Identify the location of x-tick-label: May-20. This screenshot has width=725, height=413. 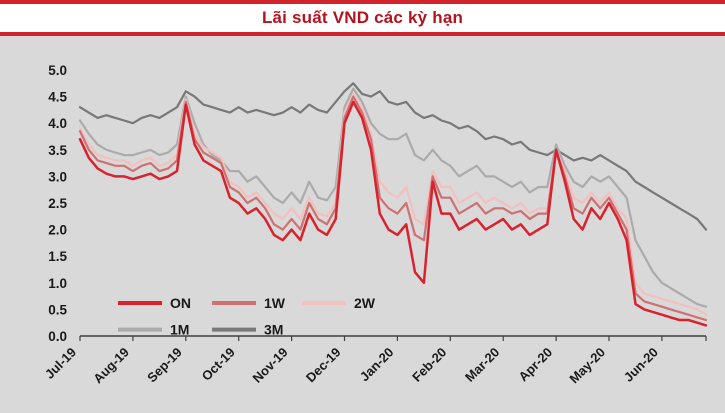
(587, 366).